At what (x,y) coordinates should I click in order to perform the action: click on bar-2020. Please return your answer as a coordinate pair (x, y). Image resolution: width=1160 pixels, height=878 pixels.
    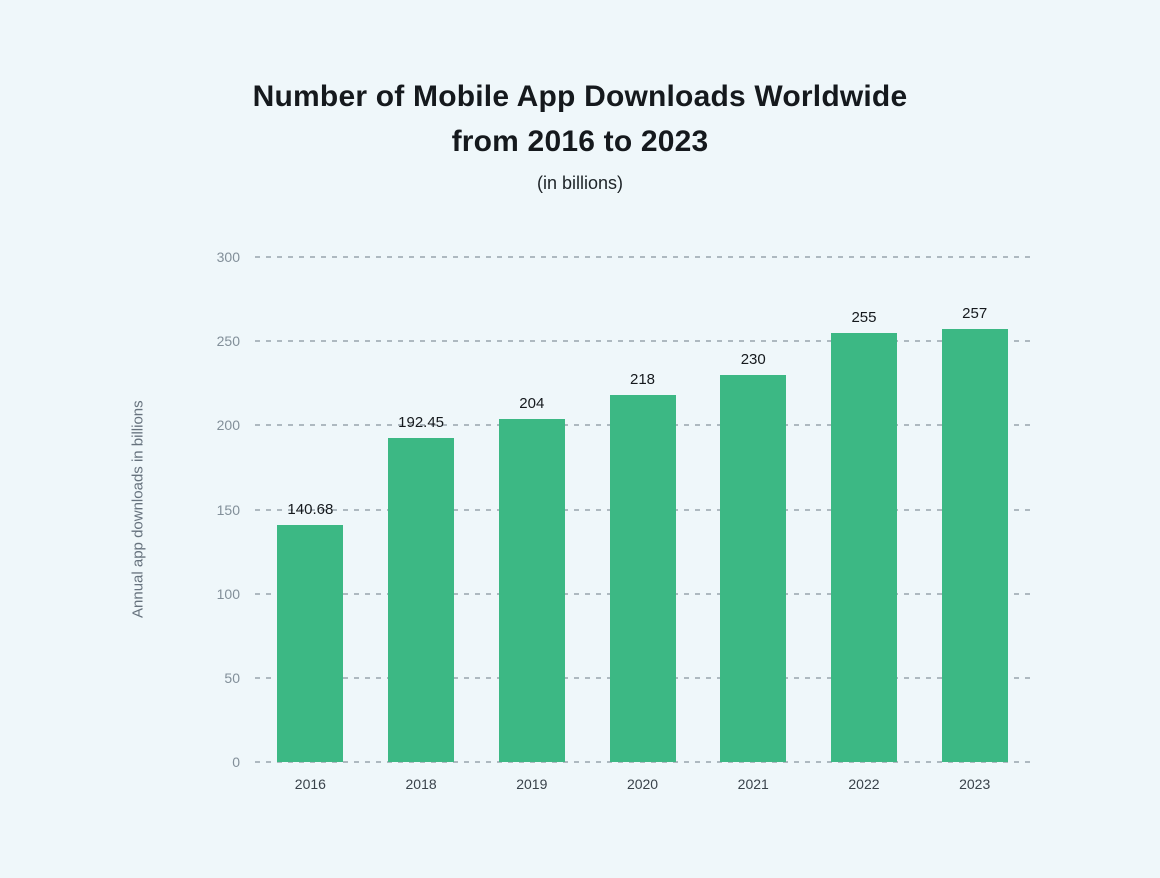
    Looking at the image, I should click on (642, 578).